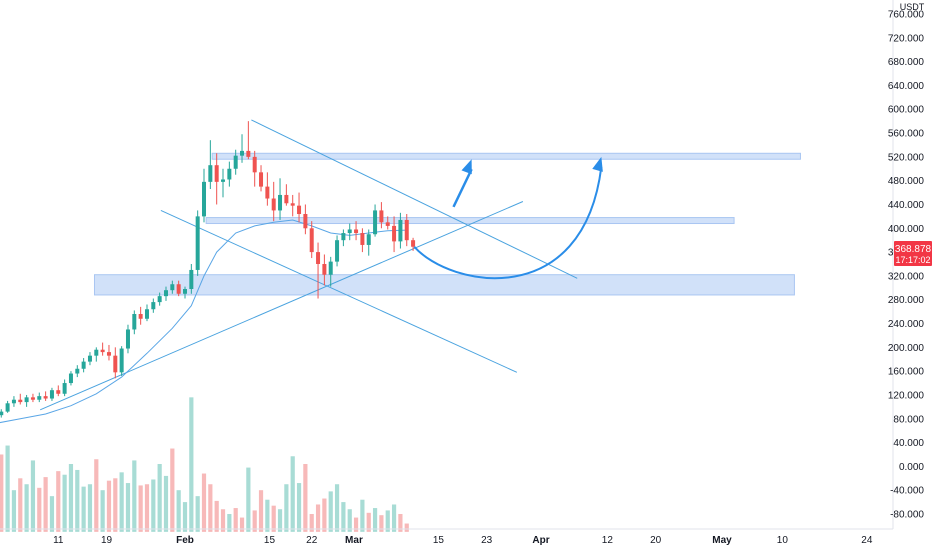  Describe the element at coordinates (906, 372) in the screenshot. I see `price-tick-label: 160.000` at that location.